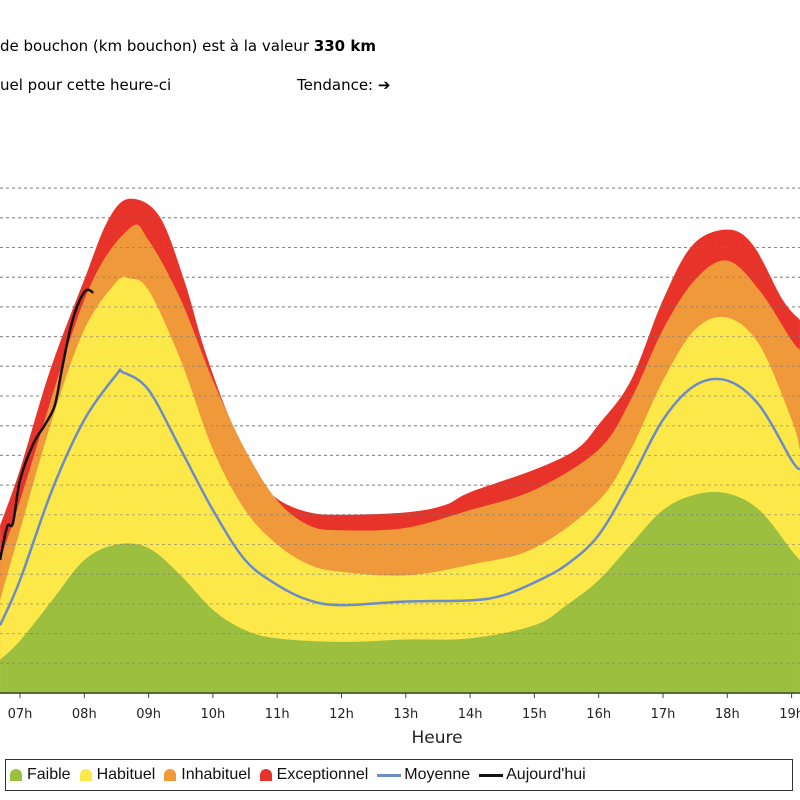  Describe the element at coordinates (277, 714) in the screenshot. I see `x-tick-label: 11h` at that location.